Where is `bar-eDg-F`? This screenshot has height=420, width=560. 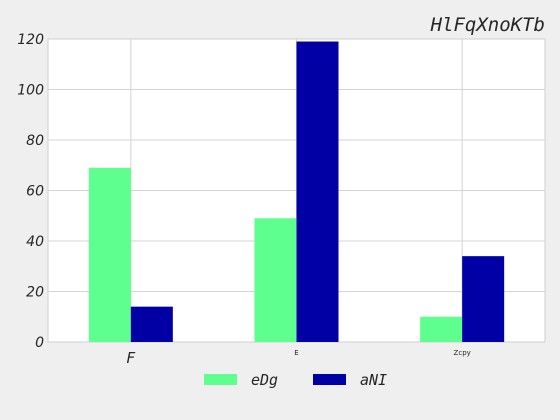
bar-eDg-F is located at coordinates (109, 254).